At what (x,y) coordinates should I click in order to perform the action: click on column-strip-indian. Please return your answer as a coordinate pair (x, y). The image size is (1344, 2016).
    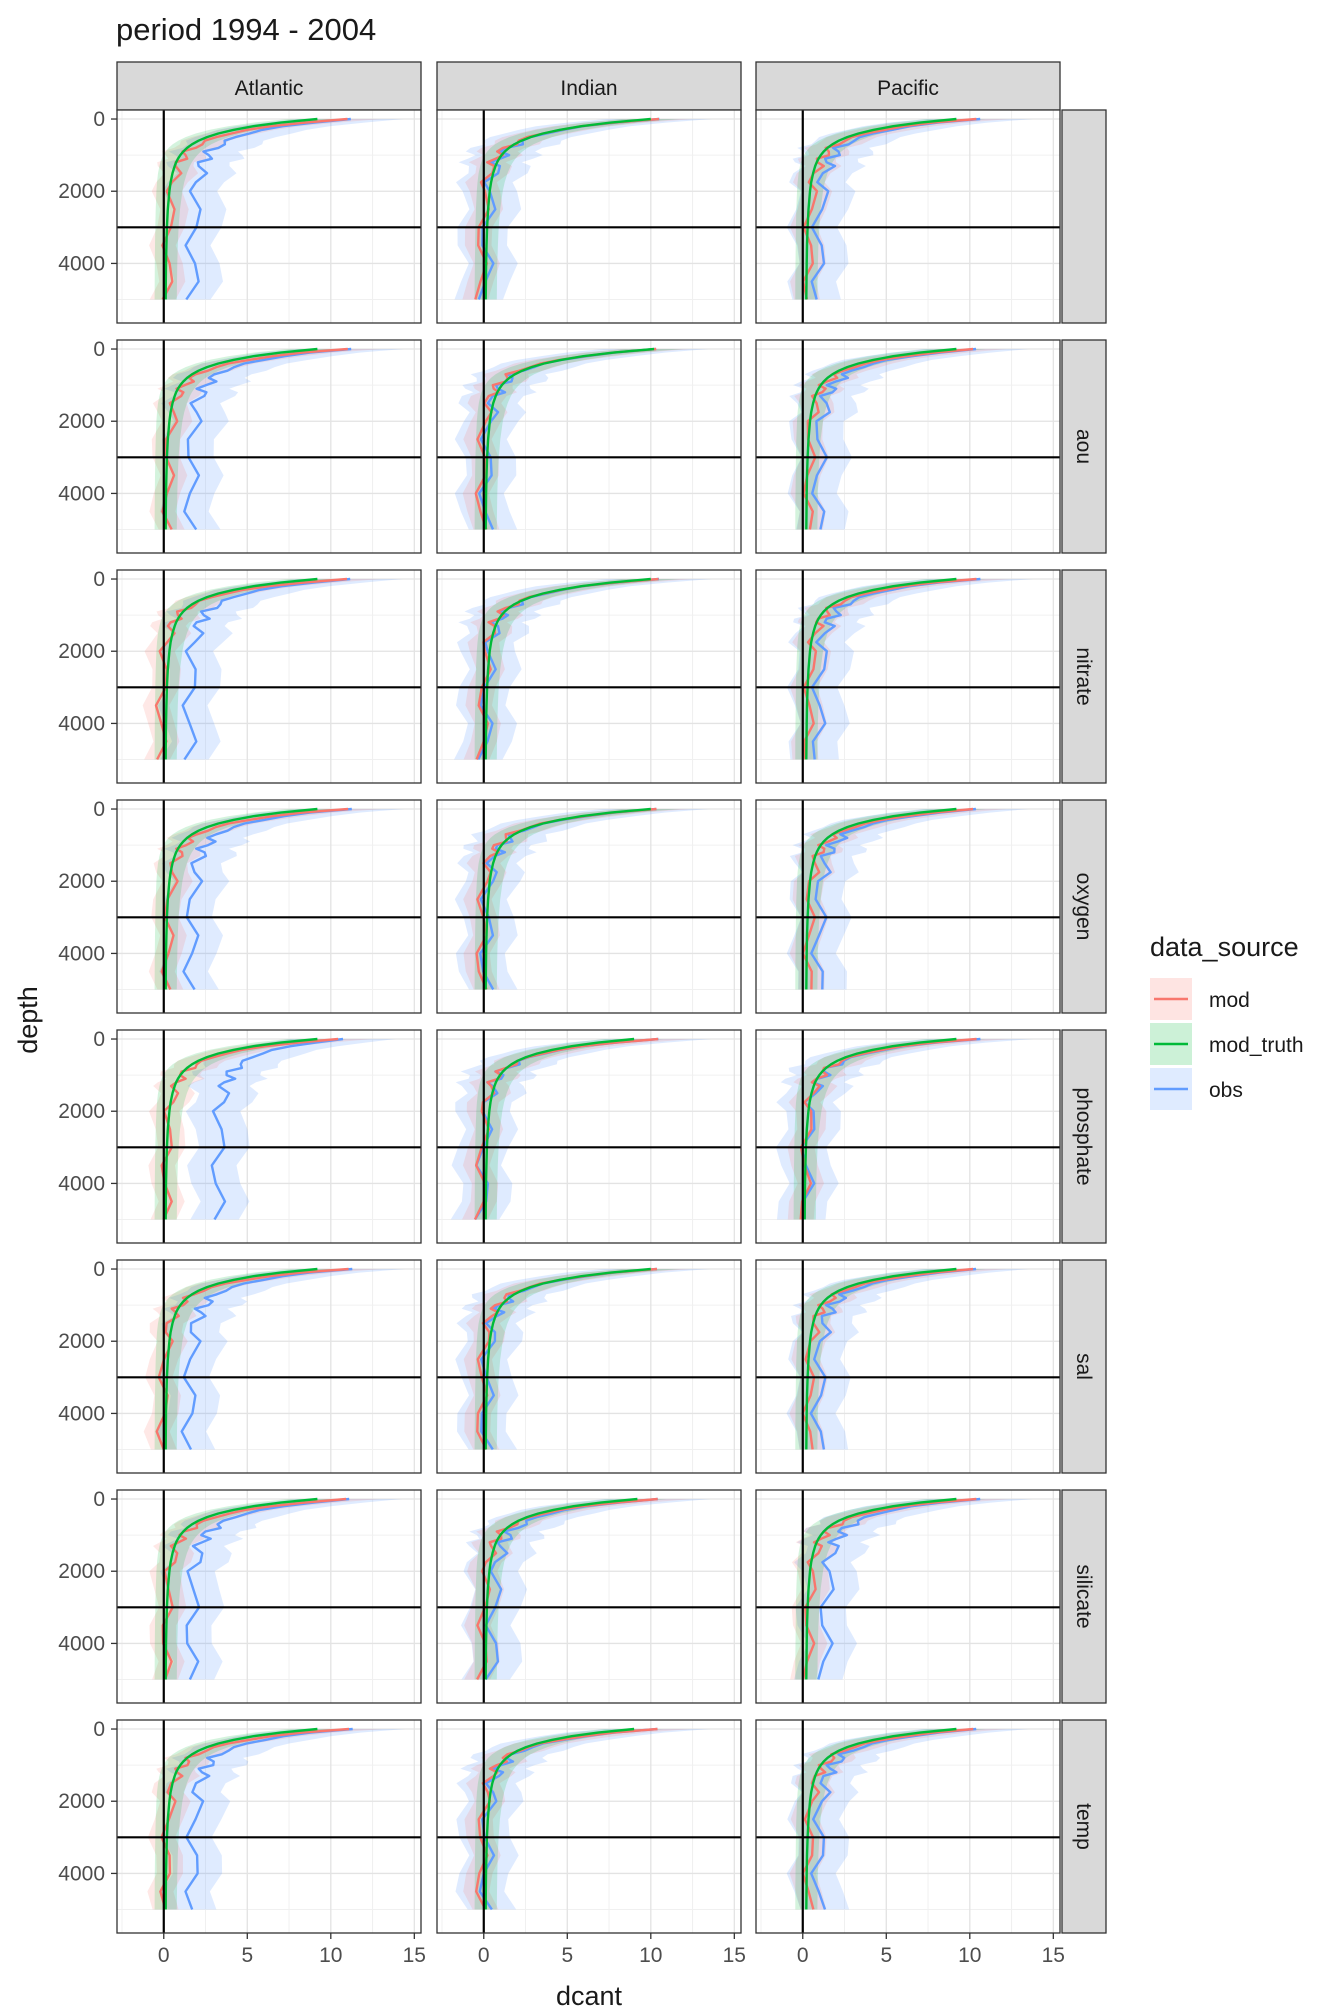
    Looking at the image, I should click on (589, 86).